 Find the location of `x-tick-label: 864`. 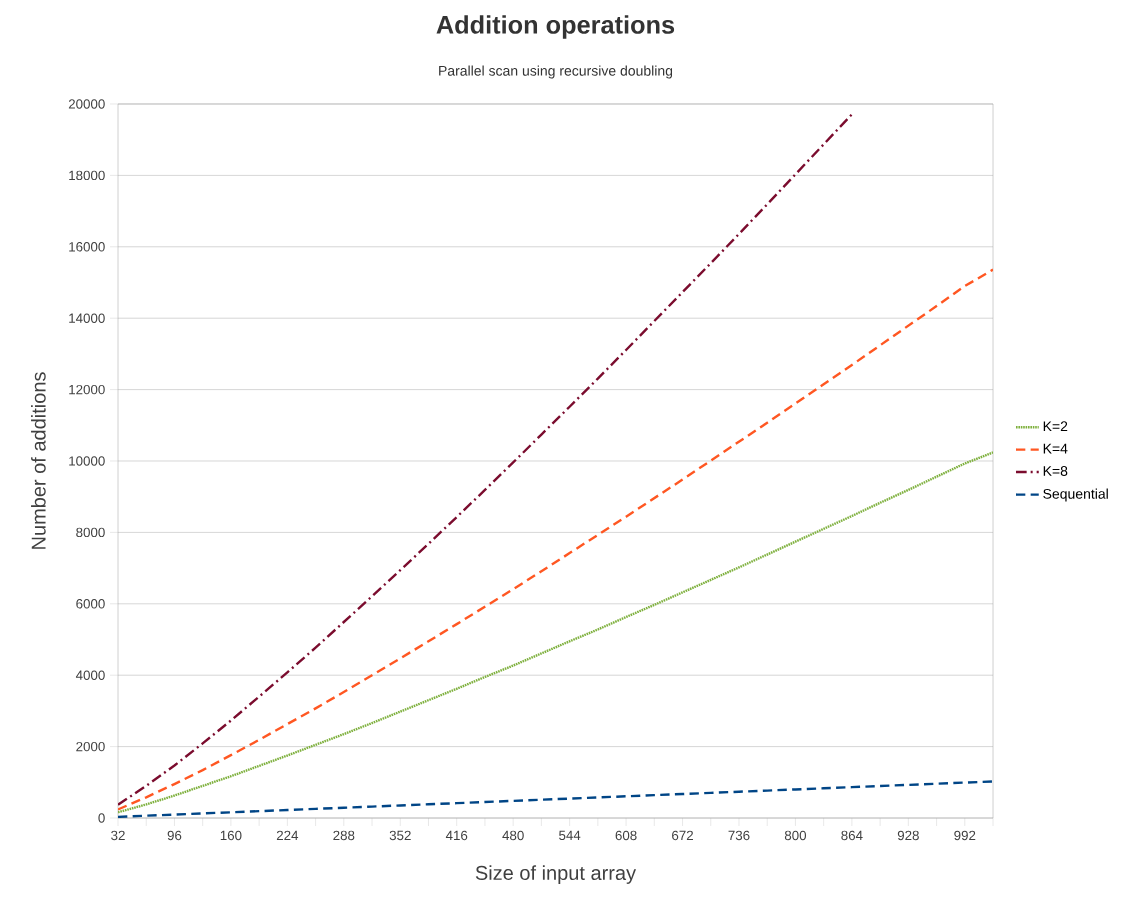

x-tick-label: 864 is located at coordinates (852, 835).